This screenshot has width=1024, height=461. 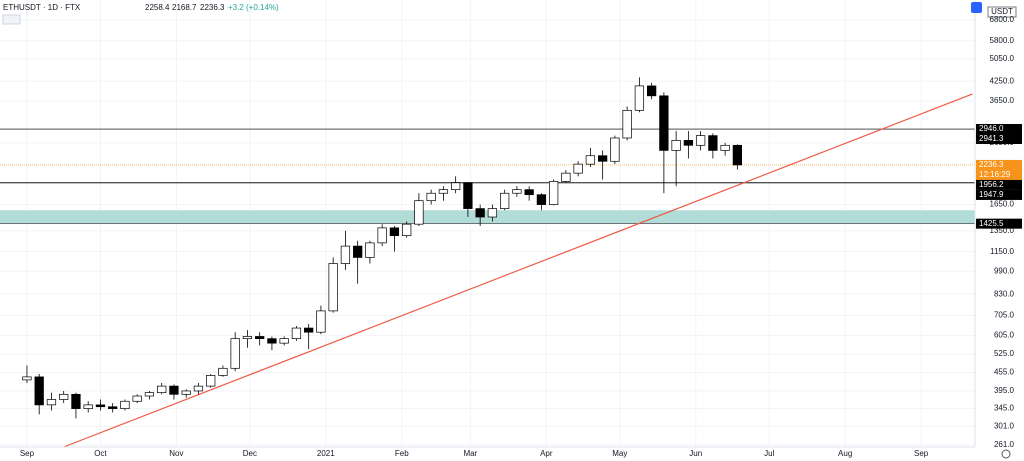 What do you see at coordinates (991, 164) in the screenshot?
I see `last-price-label: 2236.3` at bounding box center [991, 164].